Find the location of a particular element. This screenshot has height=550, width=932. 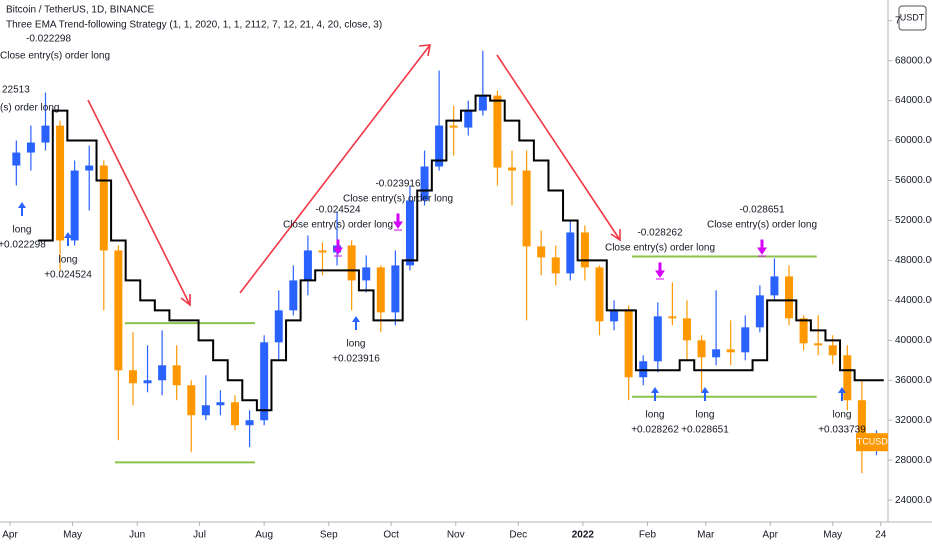

x-tick-label: Mar is located at coordinates (706, 535).